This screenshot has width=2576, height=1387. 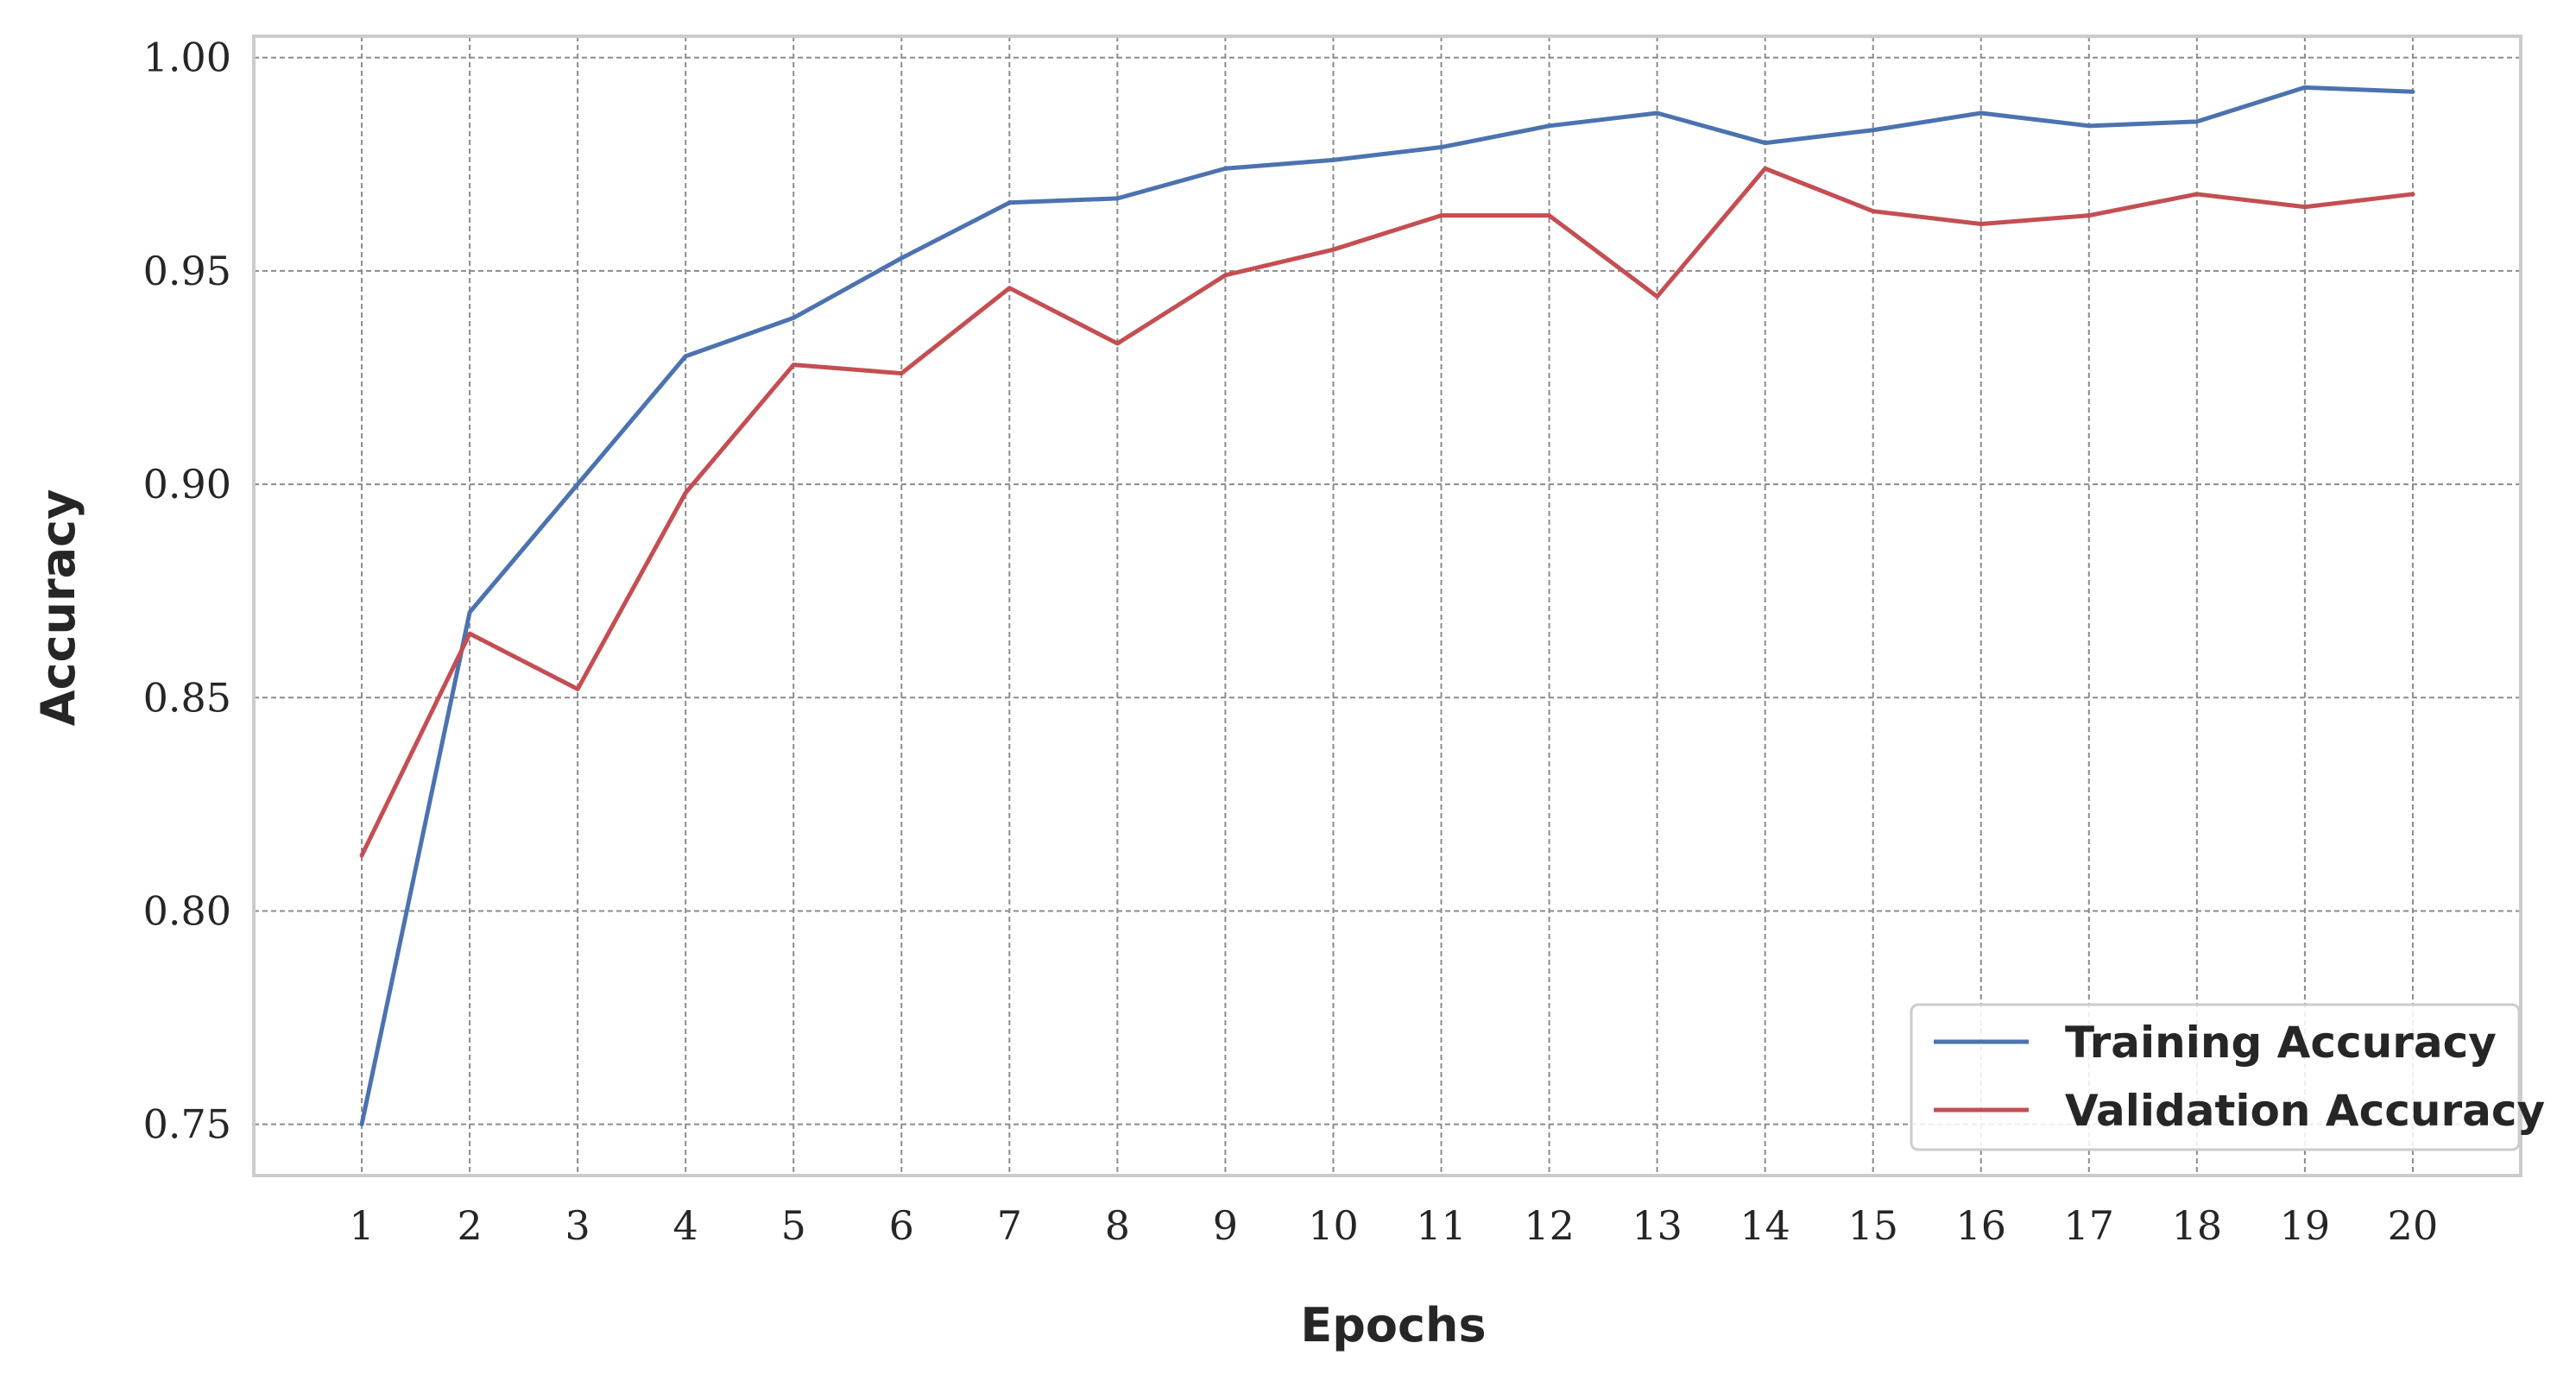 What do you see at coordinates (187, 591) in the screenshot?
I see `y-tick-labels: 0.75 0.80 0.85 0.90 0.95 1.00` at bounding box center [187, 591].